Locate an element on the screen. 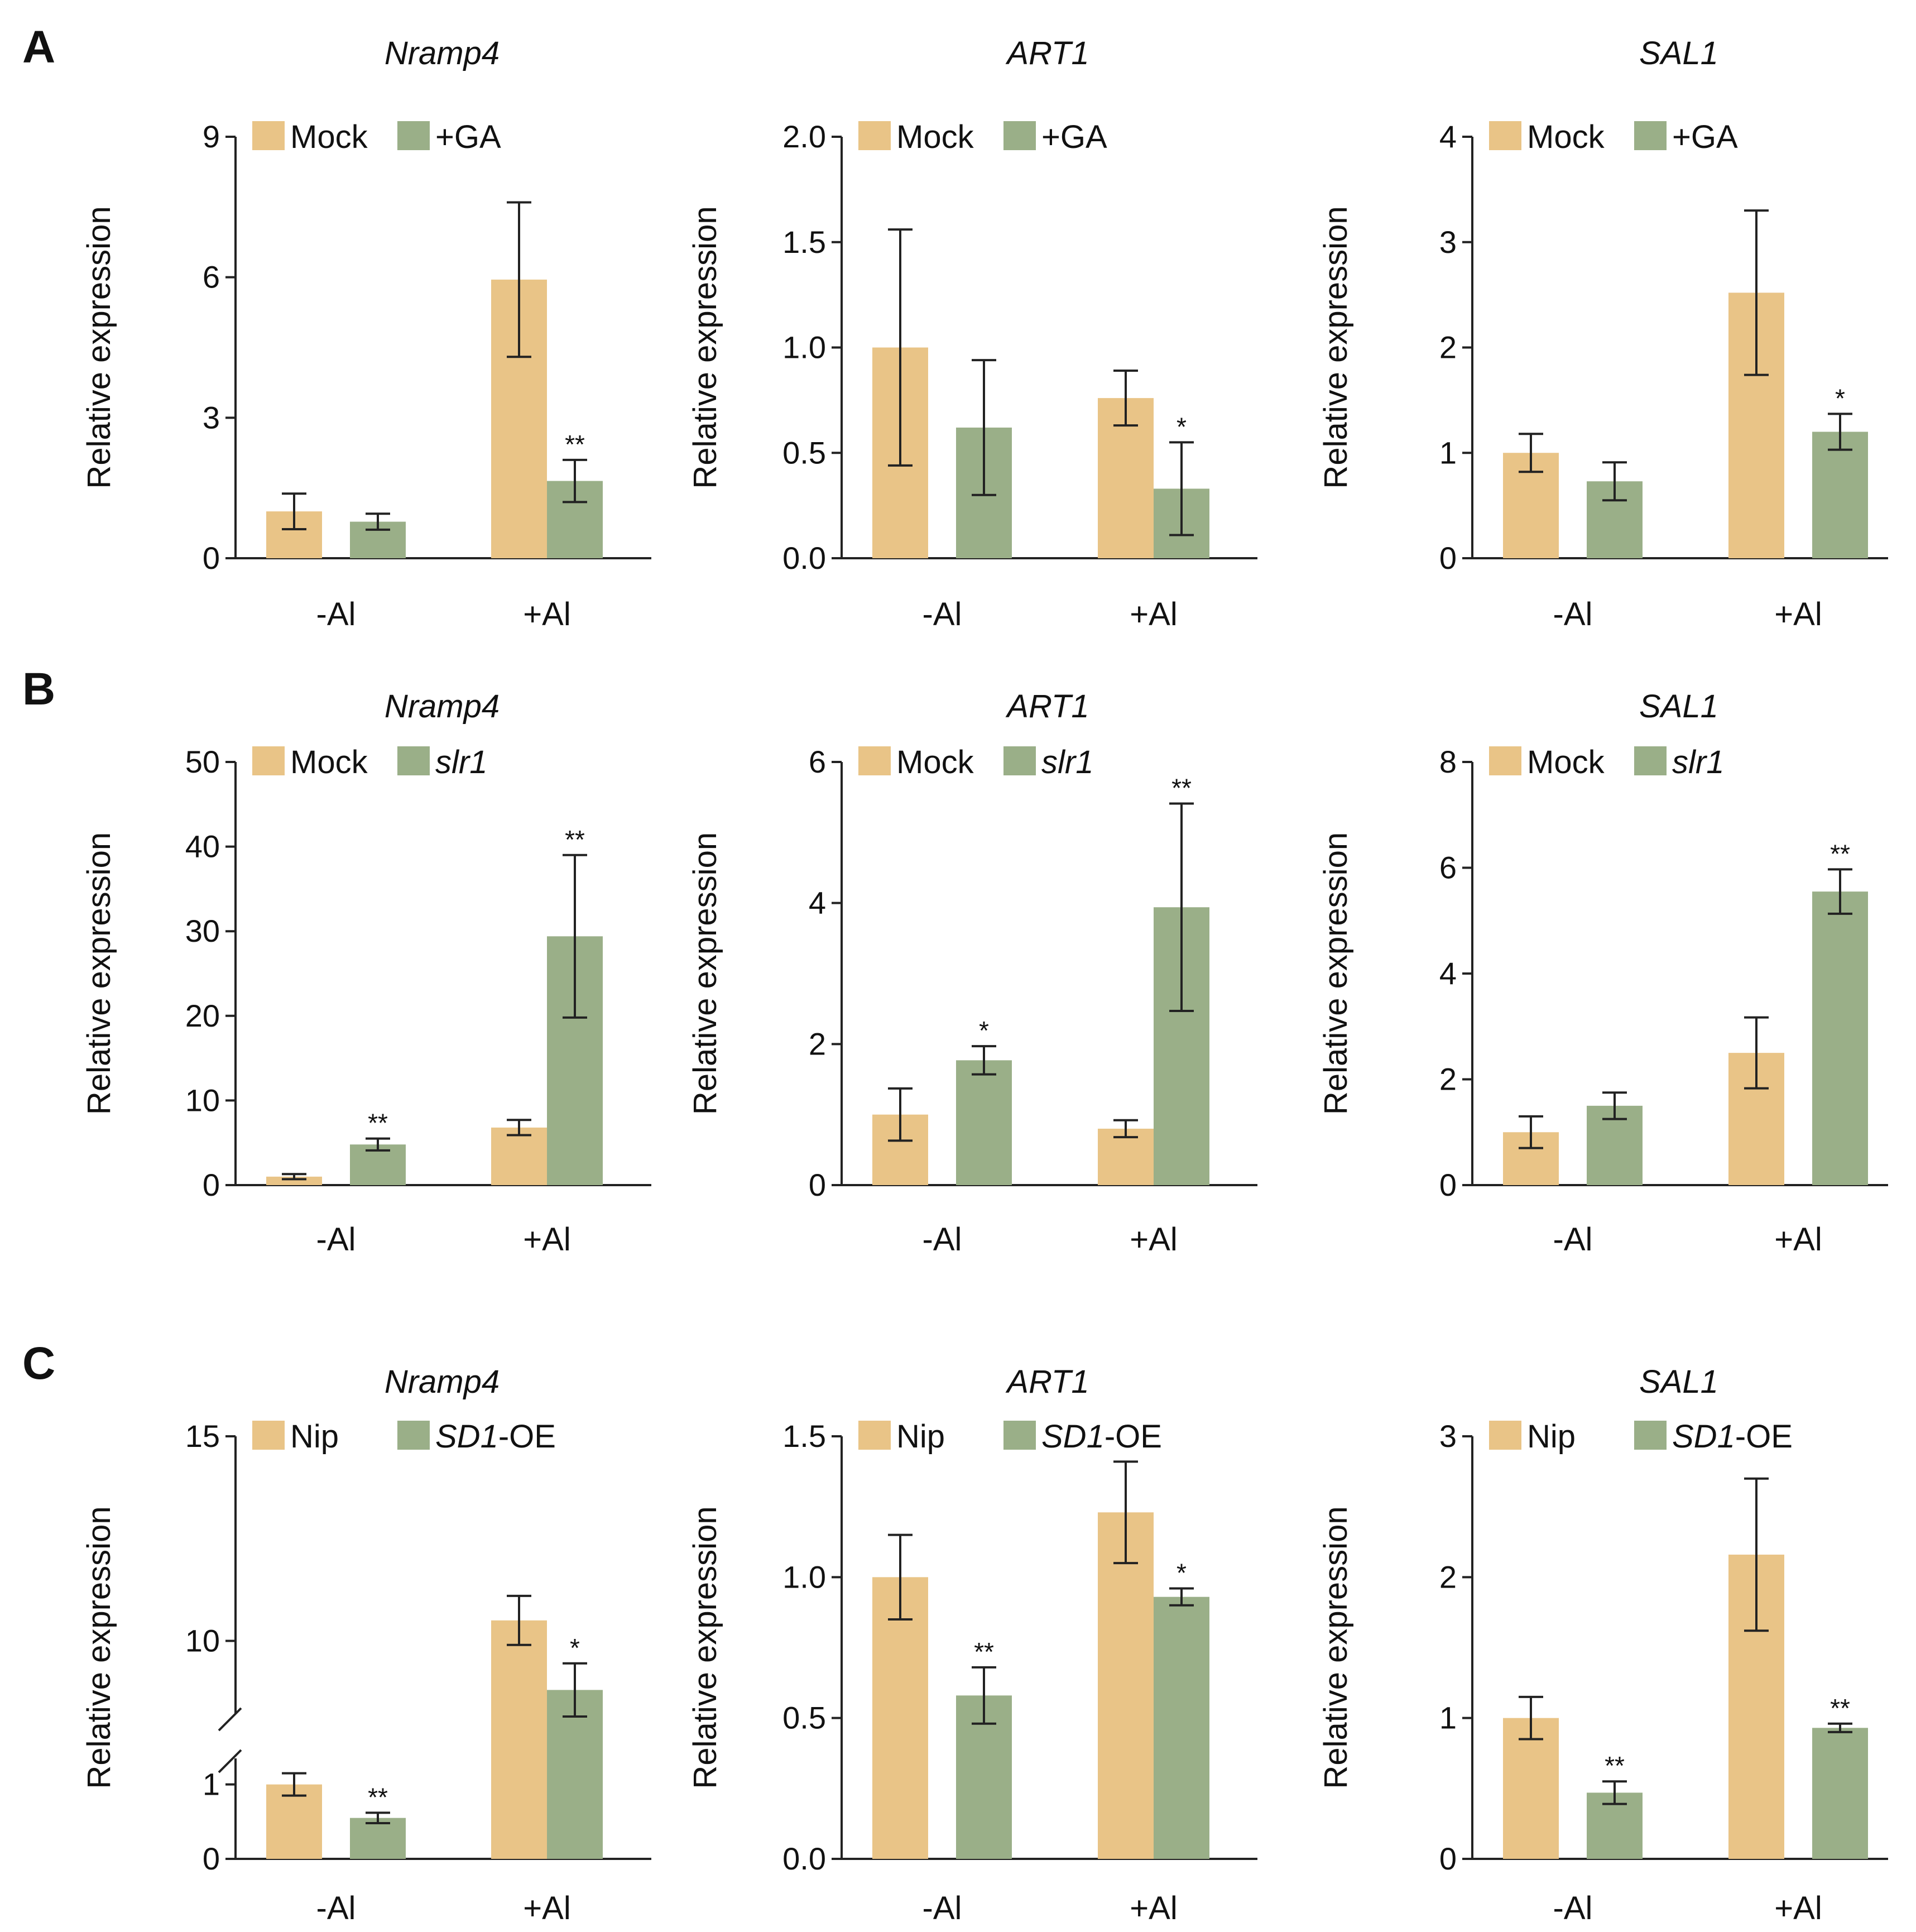 The image size is (1916, 1932). legend-label-text: SD1 is located at coordinates (466, 1437).